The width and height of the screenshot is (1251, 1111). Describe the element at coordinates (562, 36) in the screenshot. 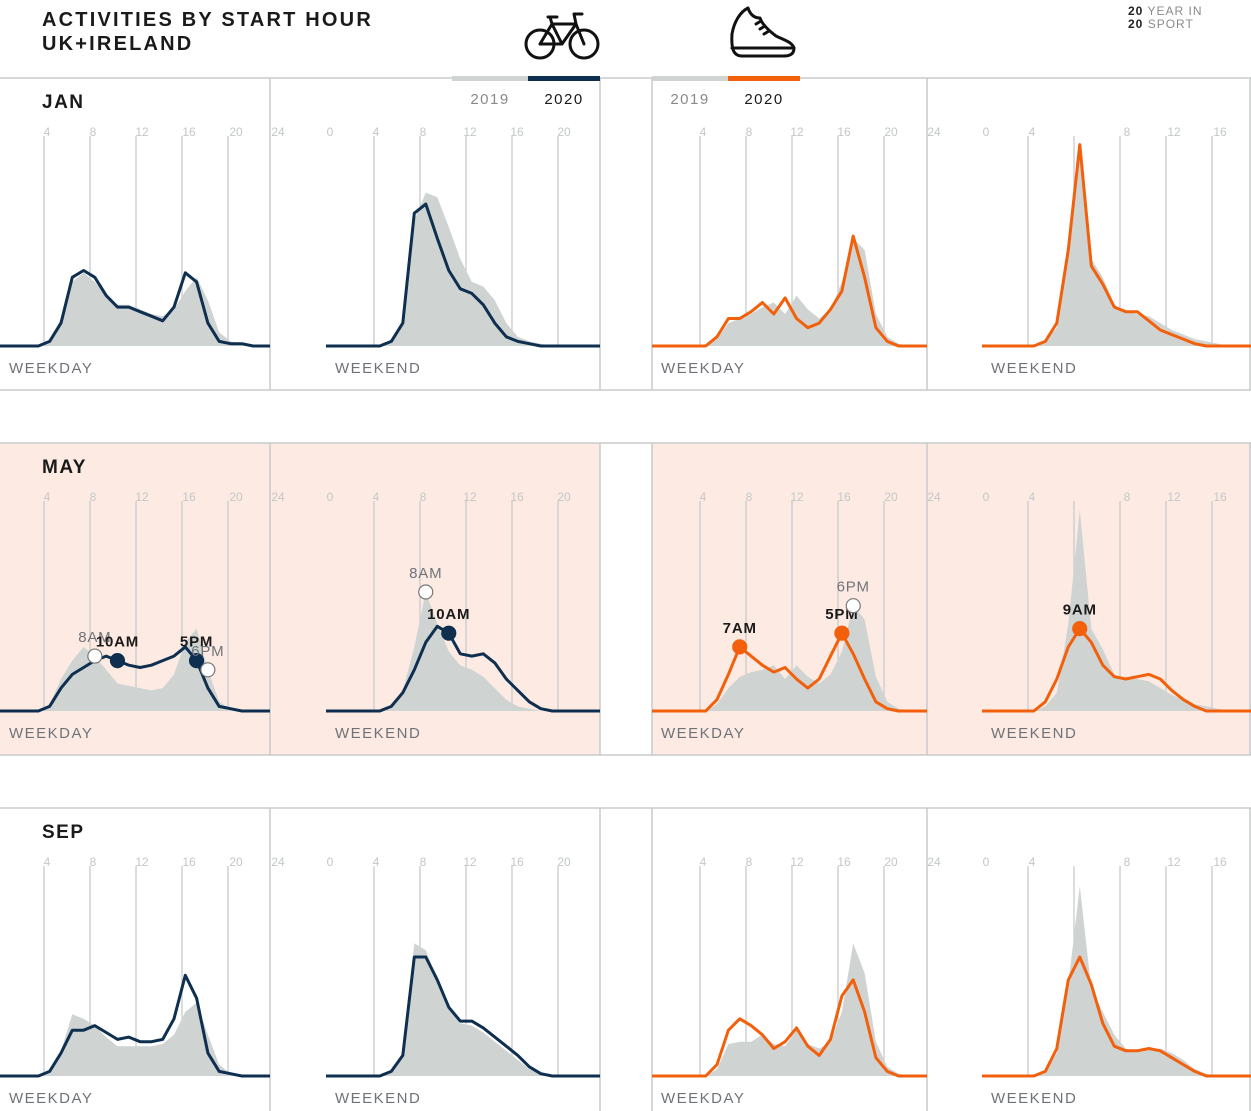

I see `bicycle-icon` at that location.